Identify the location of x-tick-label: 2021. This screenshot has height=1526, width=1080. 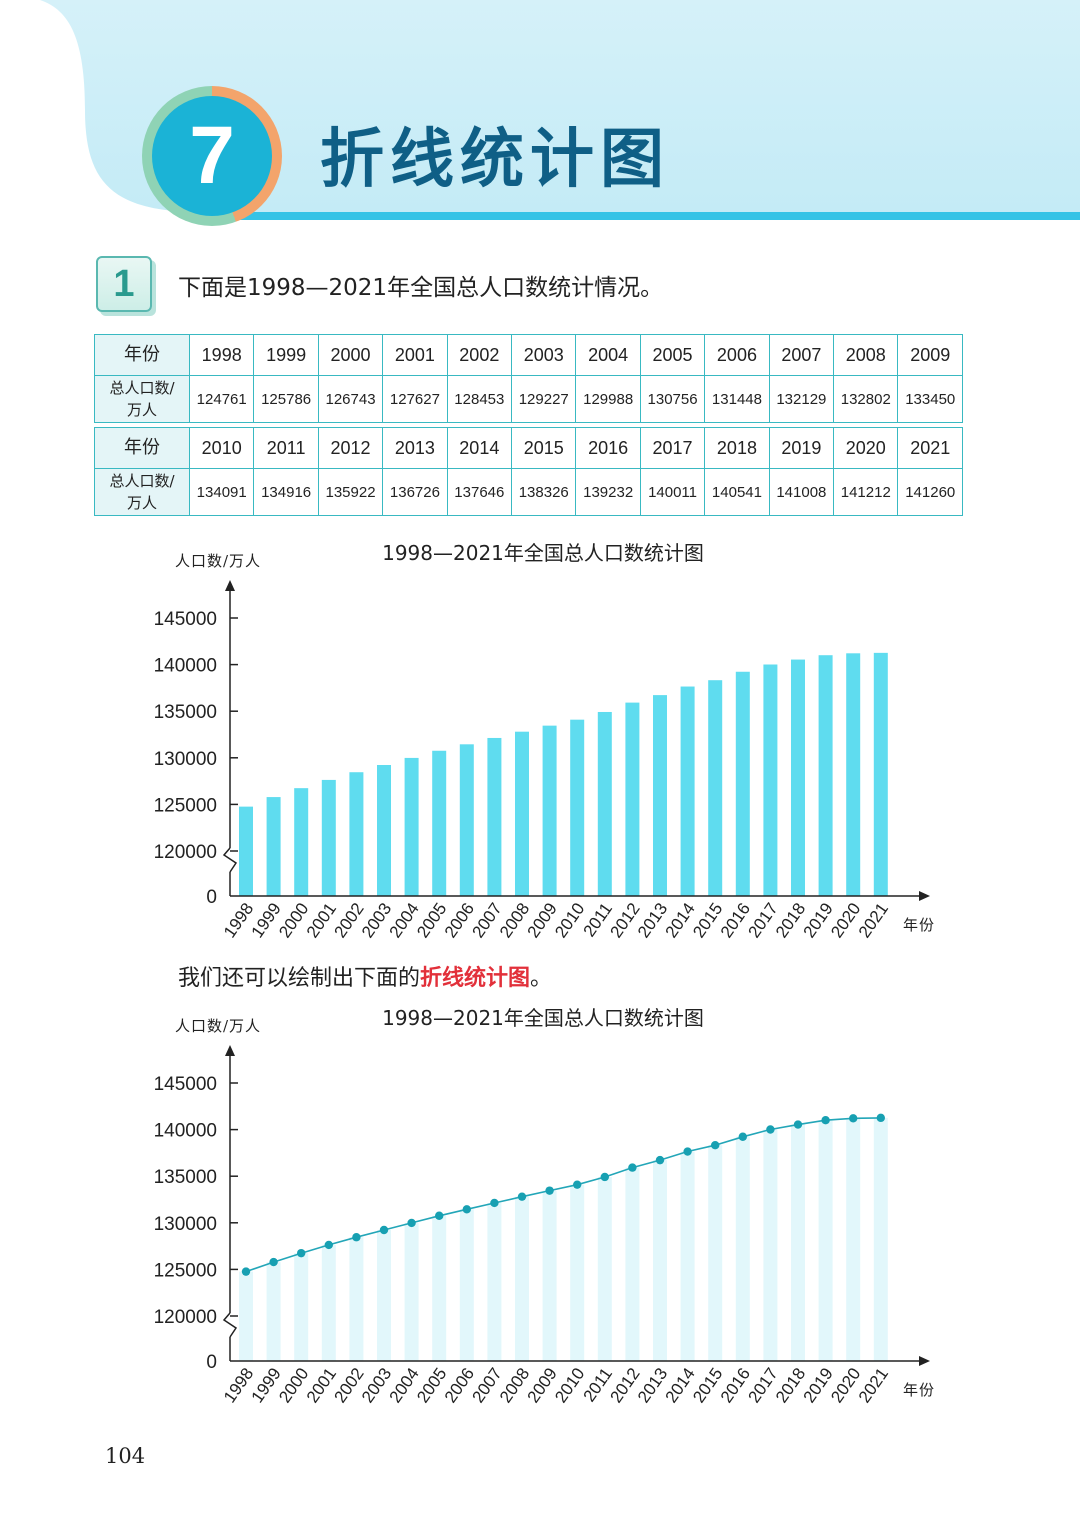
(873, 920).